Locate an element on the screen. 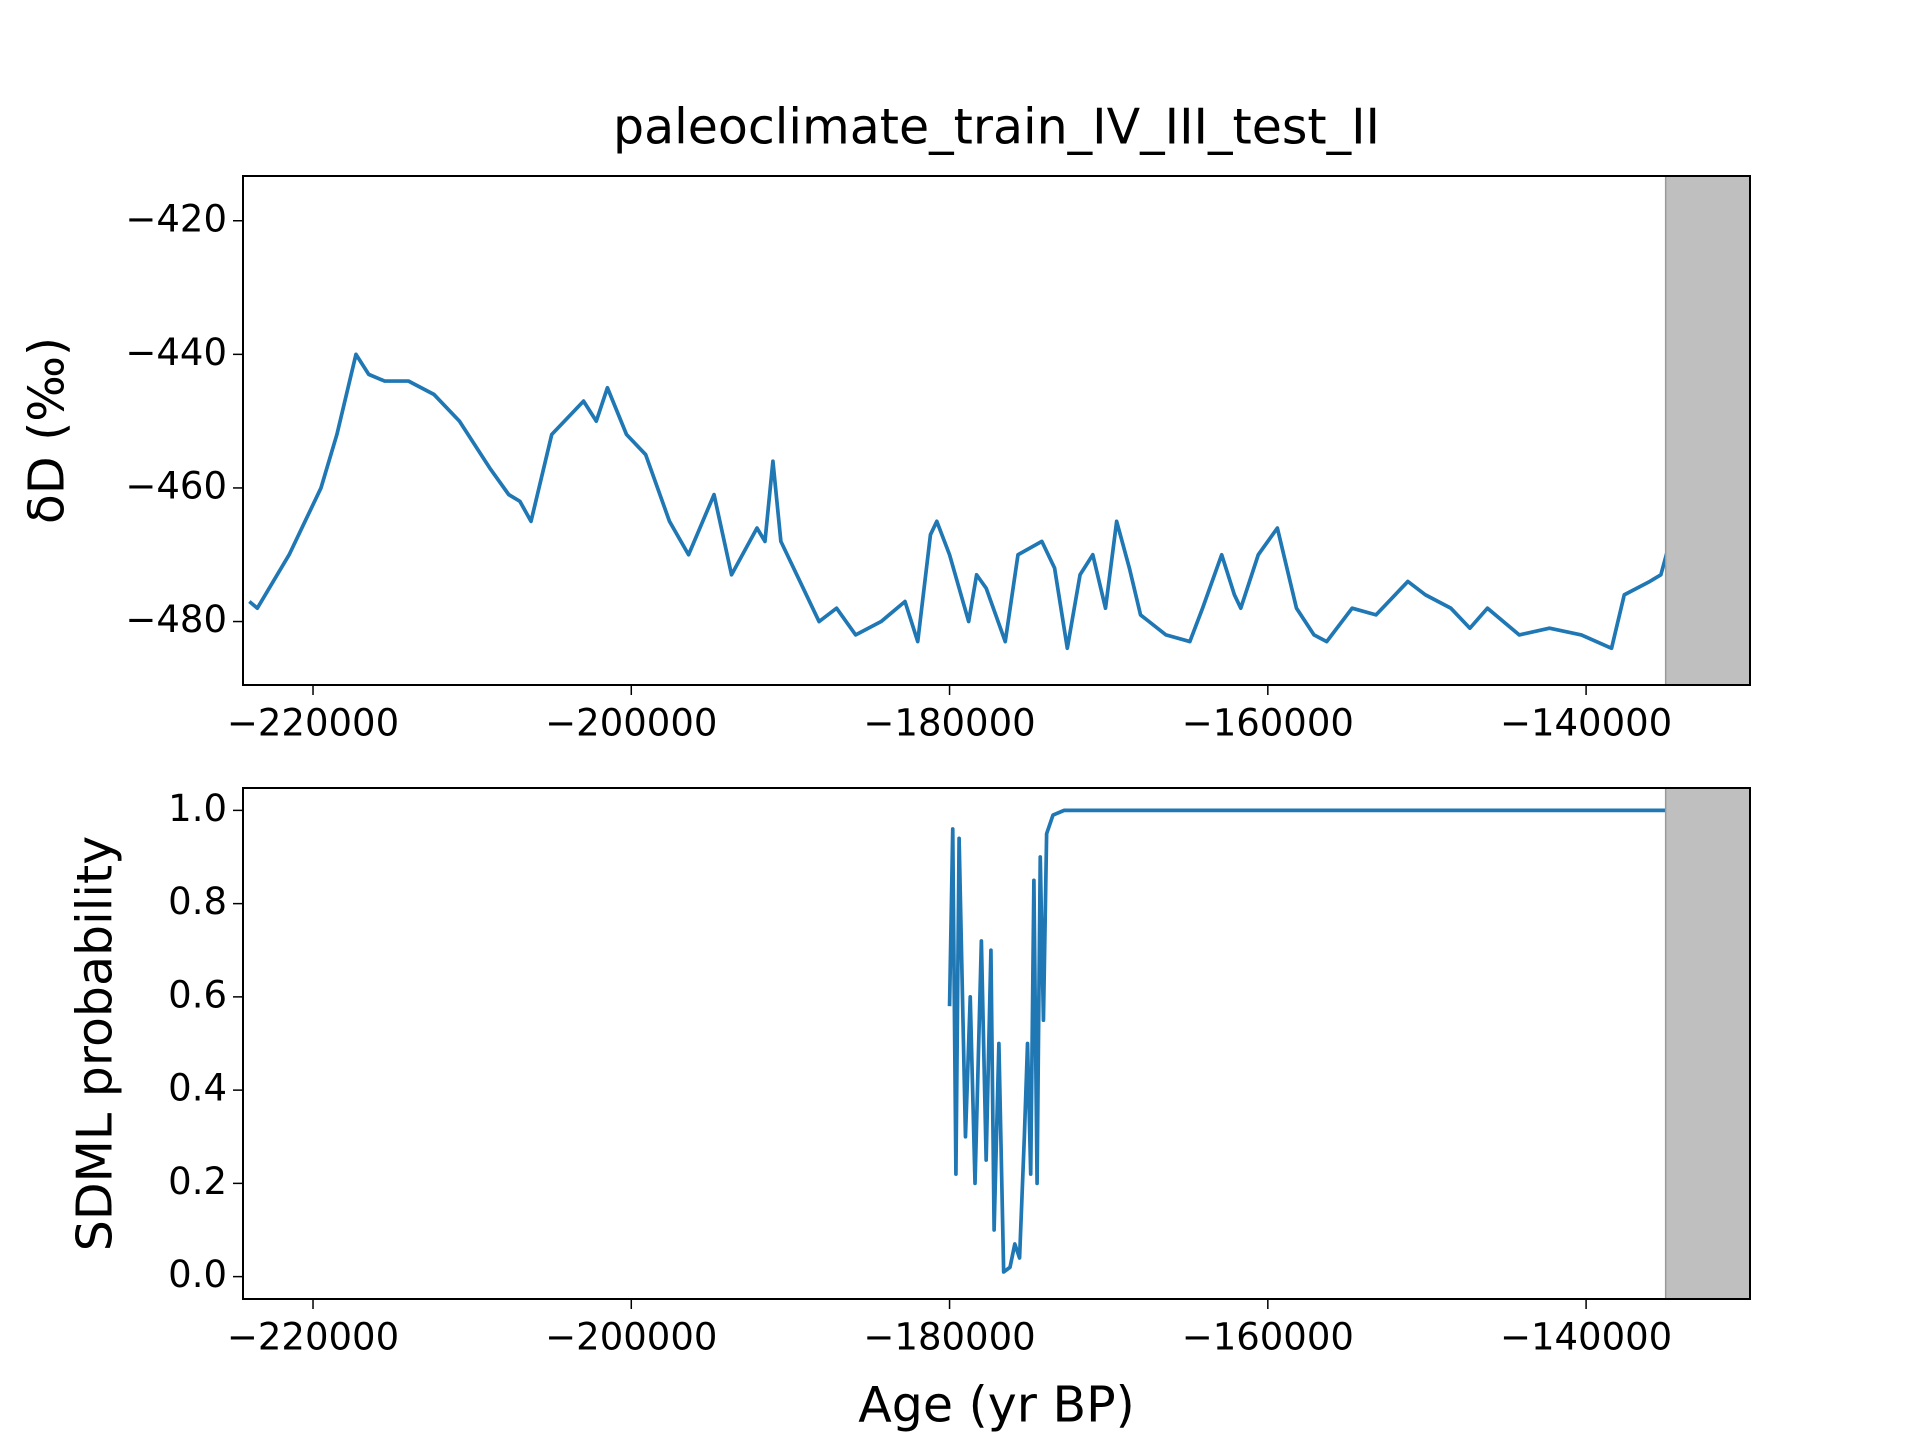 This screenshot has height=1440, width=1920. y-axis-label: SDML probability is located at coordinates (95, 1043).